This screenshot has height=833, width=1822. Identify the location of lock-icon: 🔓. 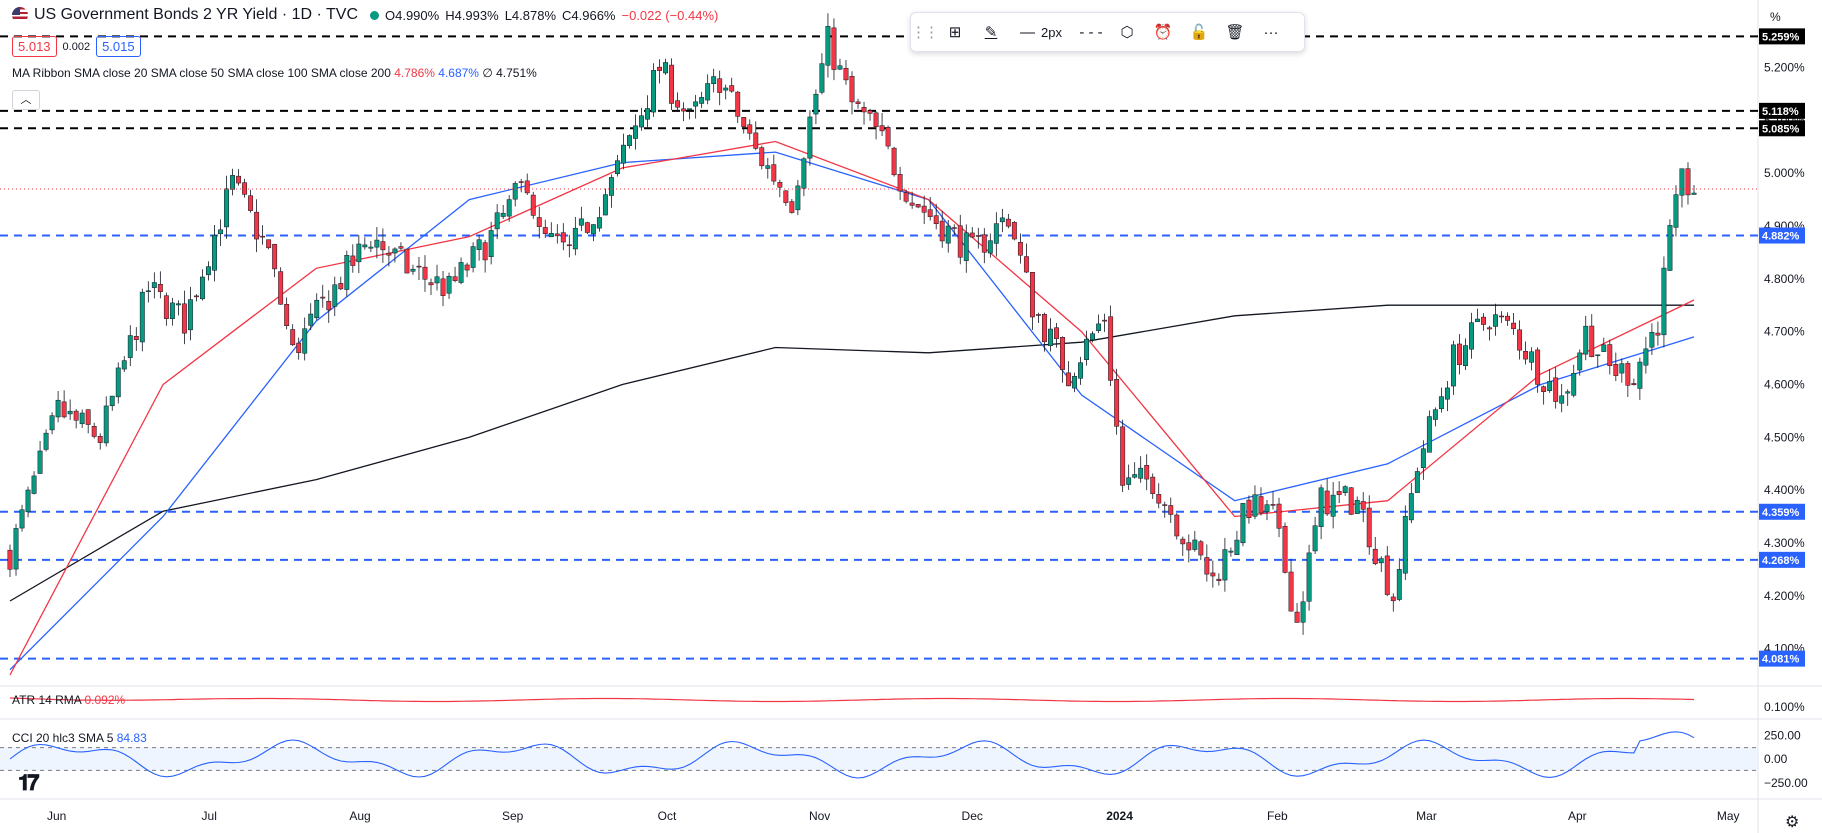
(1199, 32).